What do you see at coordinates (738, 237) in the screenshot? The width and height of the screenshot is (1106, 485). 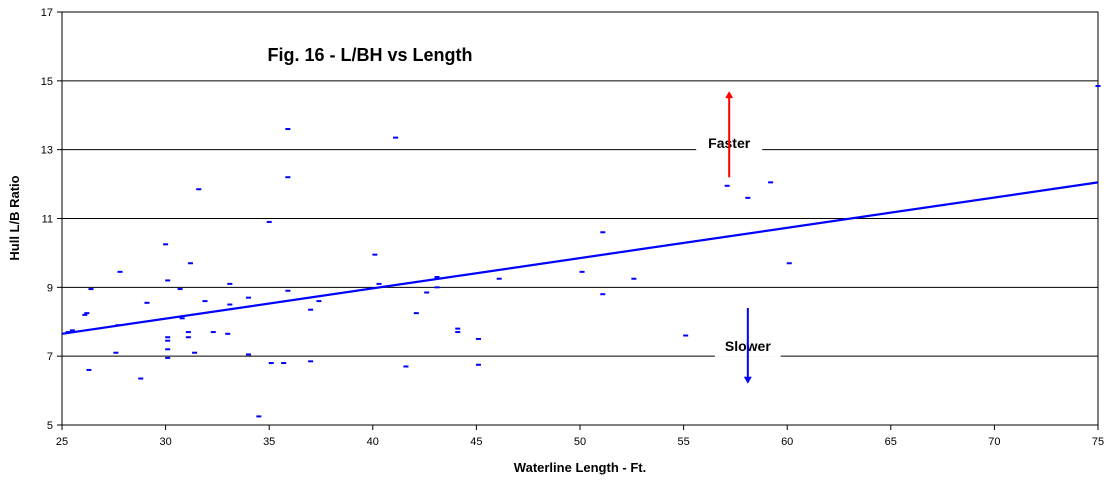 I see `annotations: FasterSlower` at bounding box center [738, 237].